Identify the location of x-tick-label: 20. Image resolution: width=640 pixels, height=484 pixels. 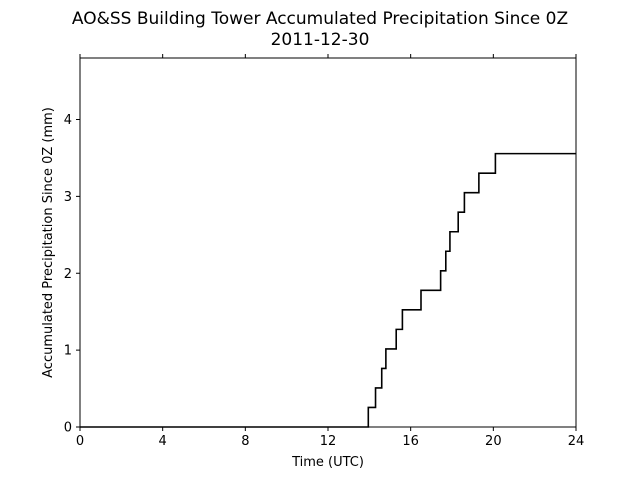
(493, 441).